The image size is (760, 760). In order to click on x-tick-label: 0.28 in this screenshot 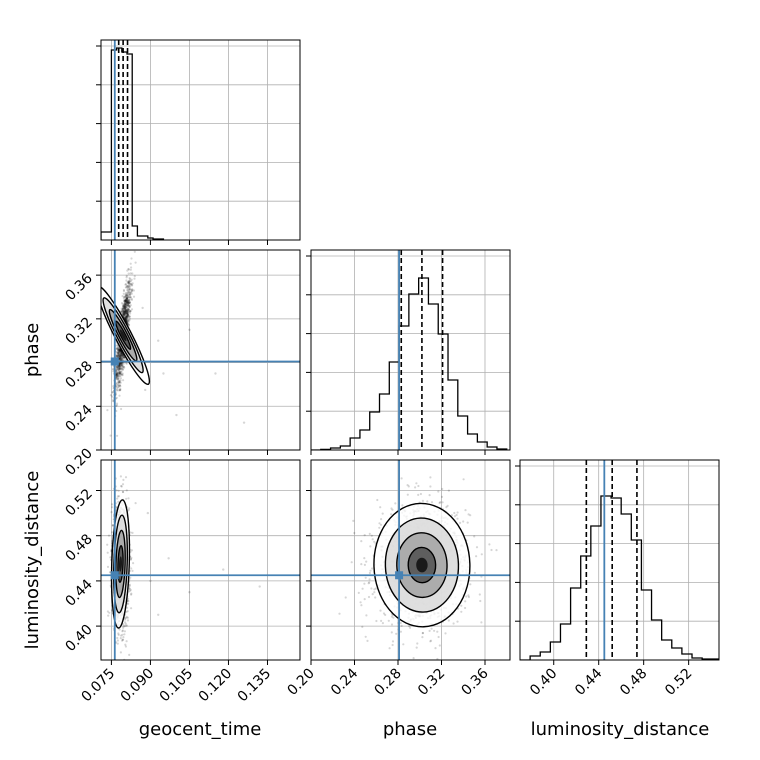, I will do `click(387, 682)`.